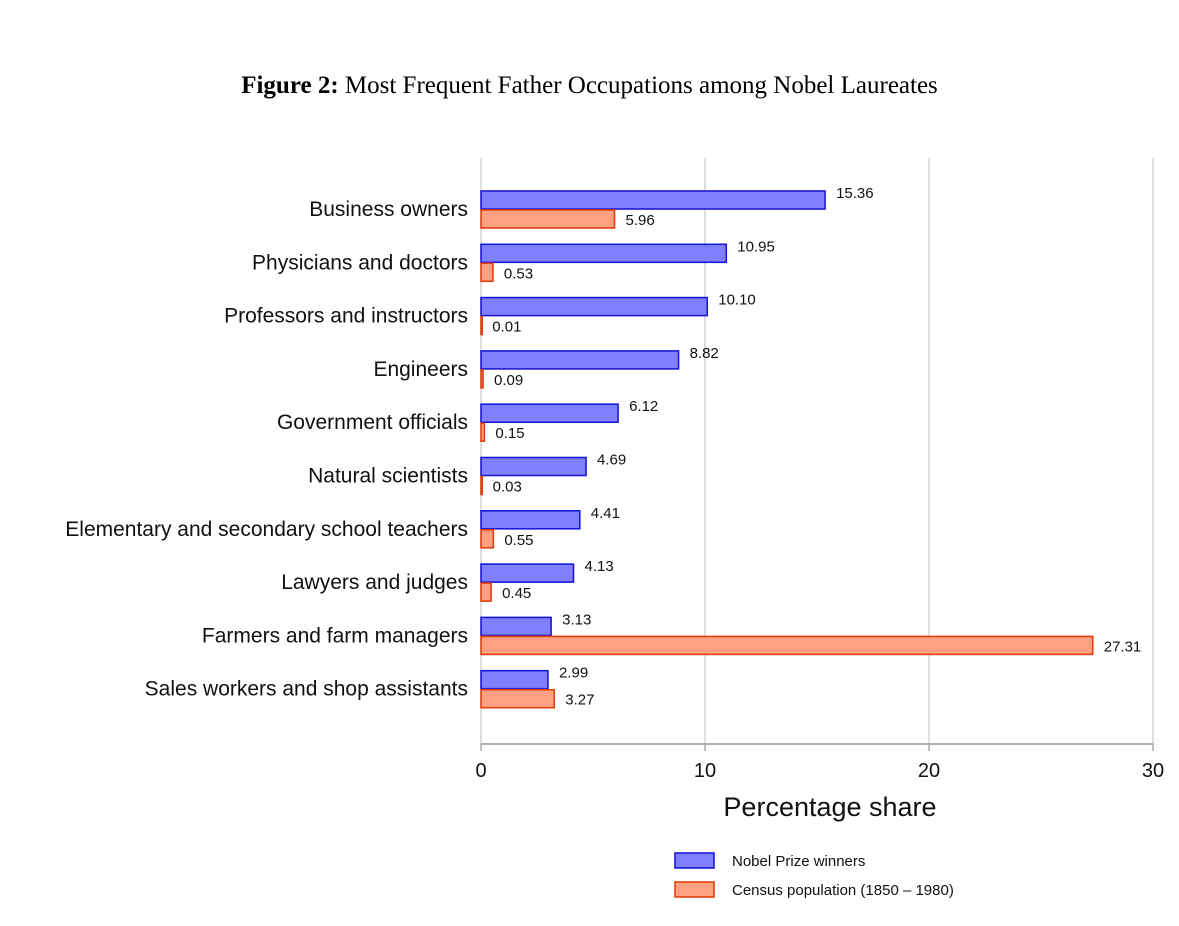 The height and width of the screenshot is (926, 1179). What do you see at coordinates (480, 771) in the screenshot?
I see `x-tick-label: 0` at bounding box center [480, 771].